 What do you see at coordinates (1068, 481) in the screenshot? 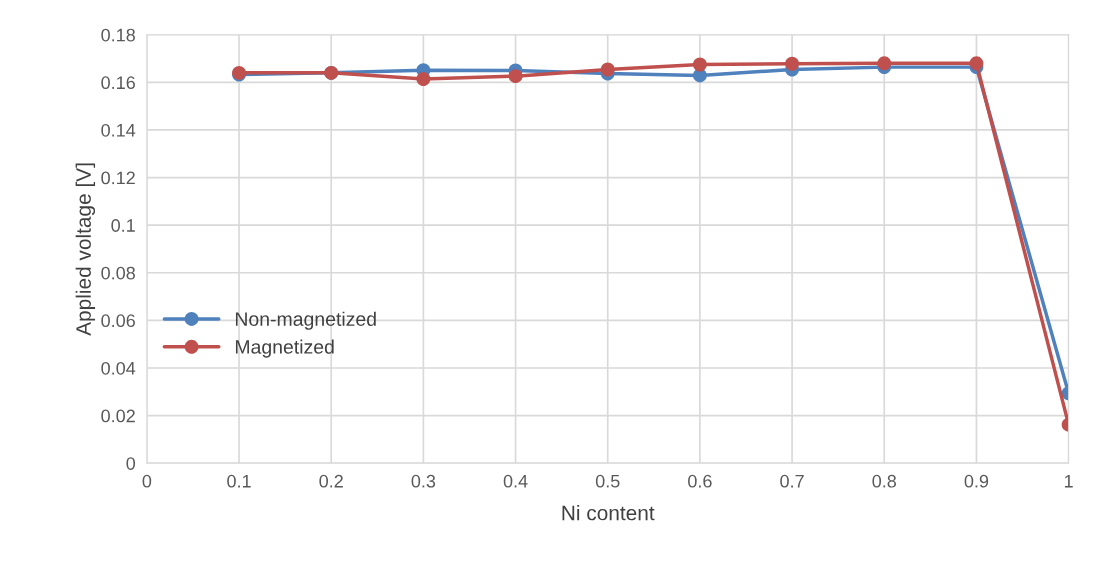
I see `x-tick-label: 1` at bounding box center [1068, 481].